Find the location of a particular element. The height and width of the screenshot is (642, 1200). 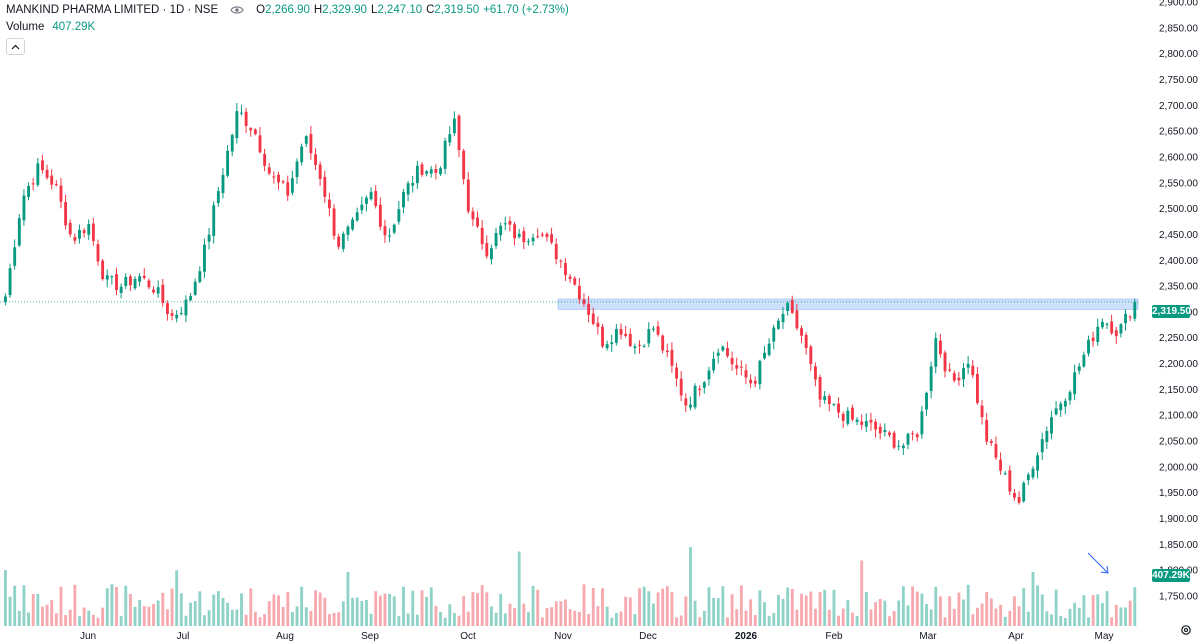

eye-icon is located at coordinates (237, 10).